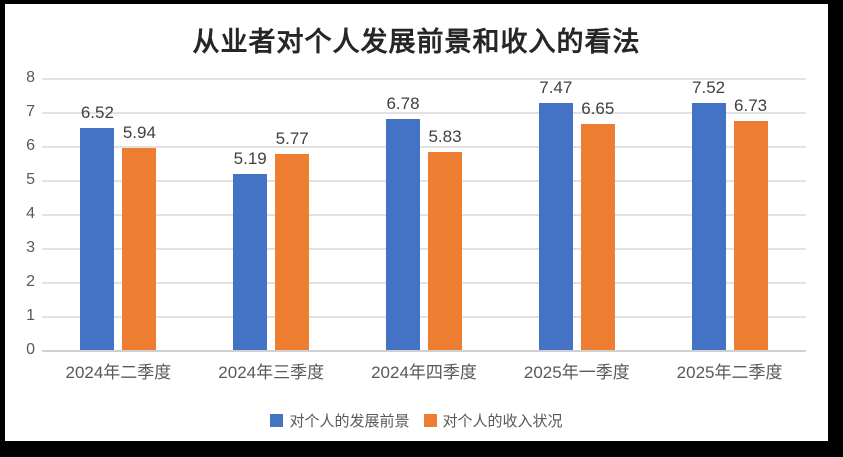 The height and width of the screenshot is (457, 843). I want to click on bar-wrap: 7.52, so click(708, 214).